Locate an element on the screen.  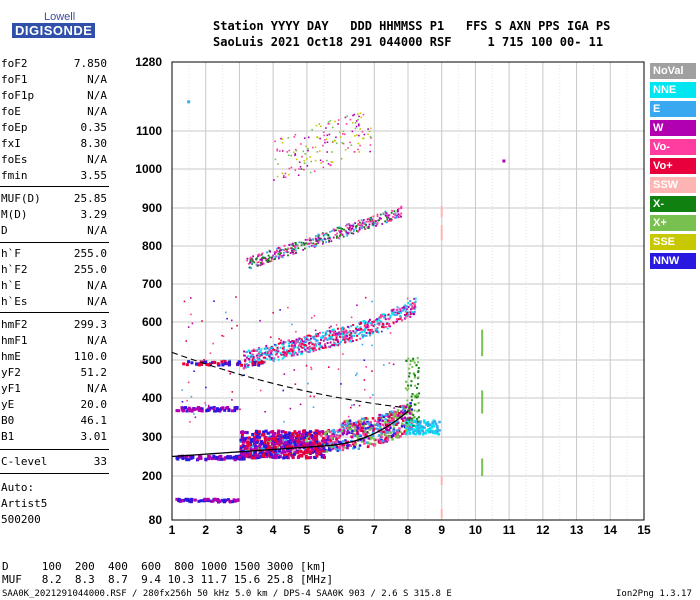
param-h-f: h`F 255.0 is located at coordinates (54, 255).